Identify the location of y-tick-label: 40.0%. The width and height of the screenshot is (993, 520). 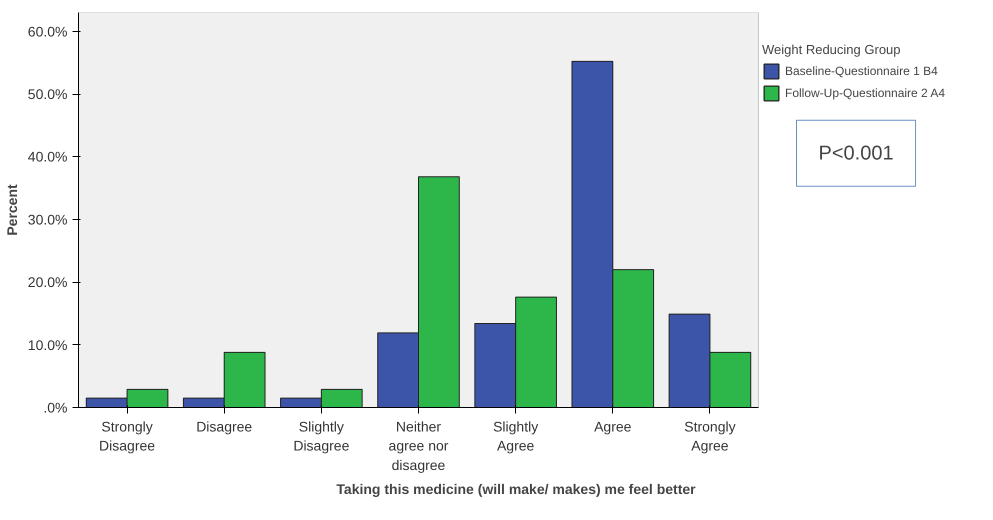
(48, 156).